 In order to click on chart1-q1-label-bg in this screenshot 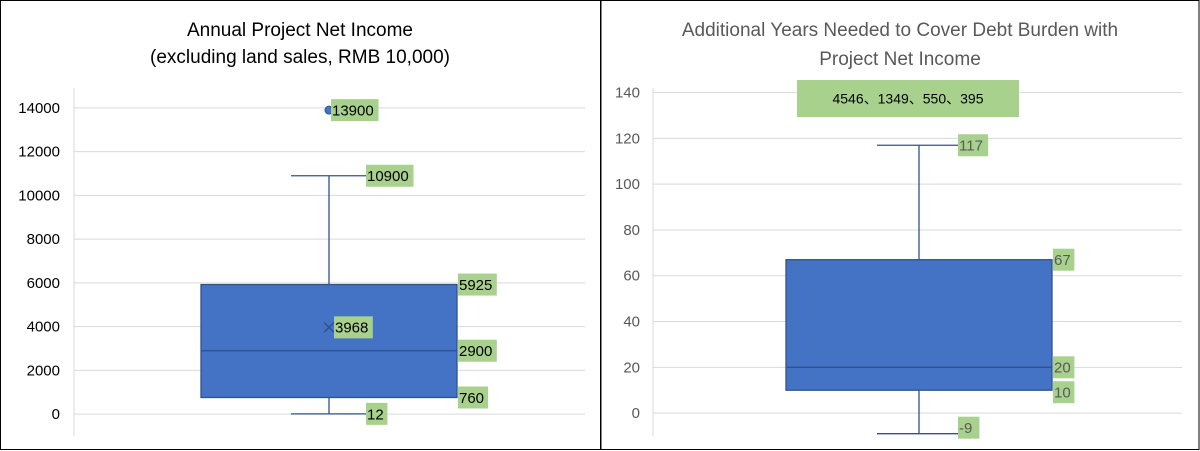, I will do `click(473, 397)`.